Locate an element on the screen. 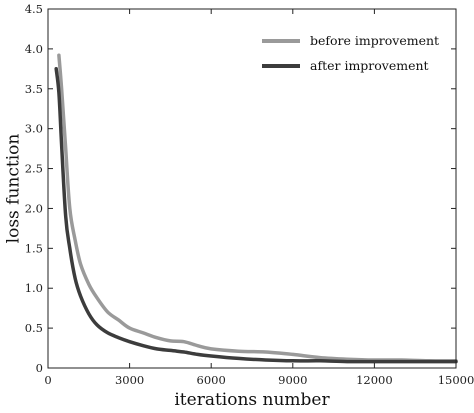  x-tick-label: 0 is located at coordinates (47, 380).